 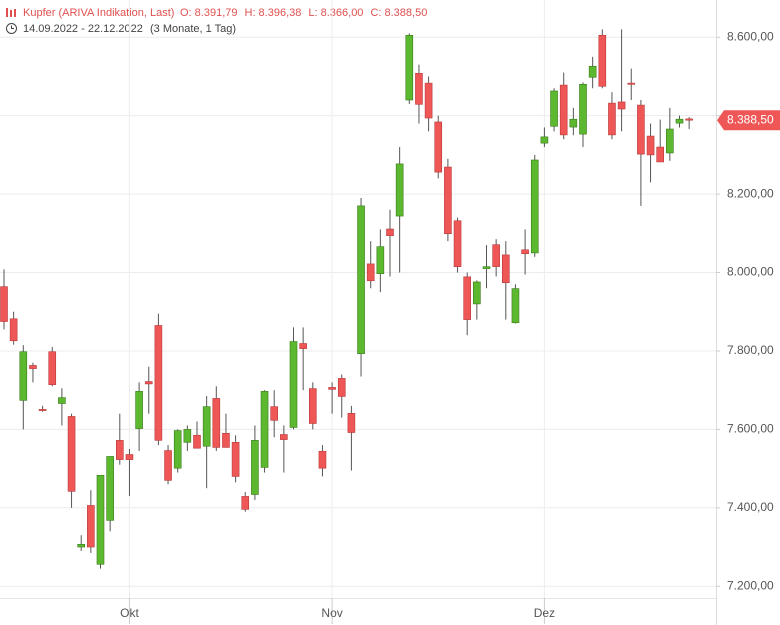 I want to click on clock-icon, so click(x=11, y=28).